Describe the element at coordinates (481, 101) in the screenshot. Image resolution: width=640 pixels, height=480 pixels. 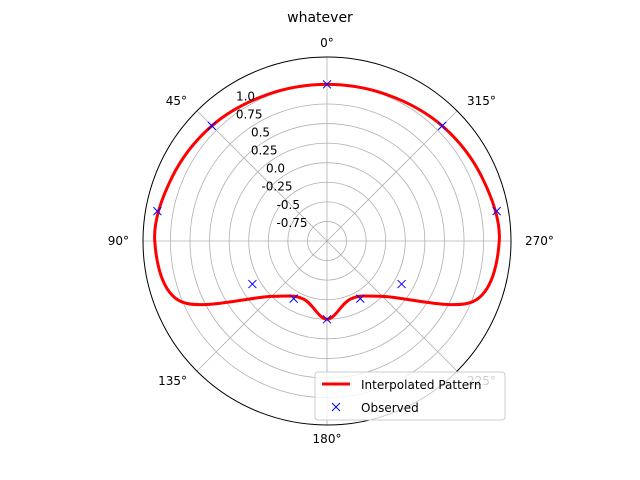
I see `theta-tick-label: 315°` at that location.